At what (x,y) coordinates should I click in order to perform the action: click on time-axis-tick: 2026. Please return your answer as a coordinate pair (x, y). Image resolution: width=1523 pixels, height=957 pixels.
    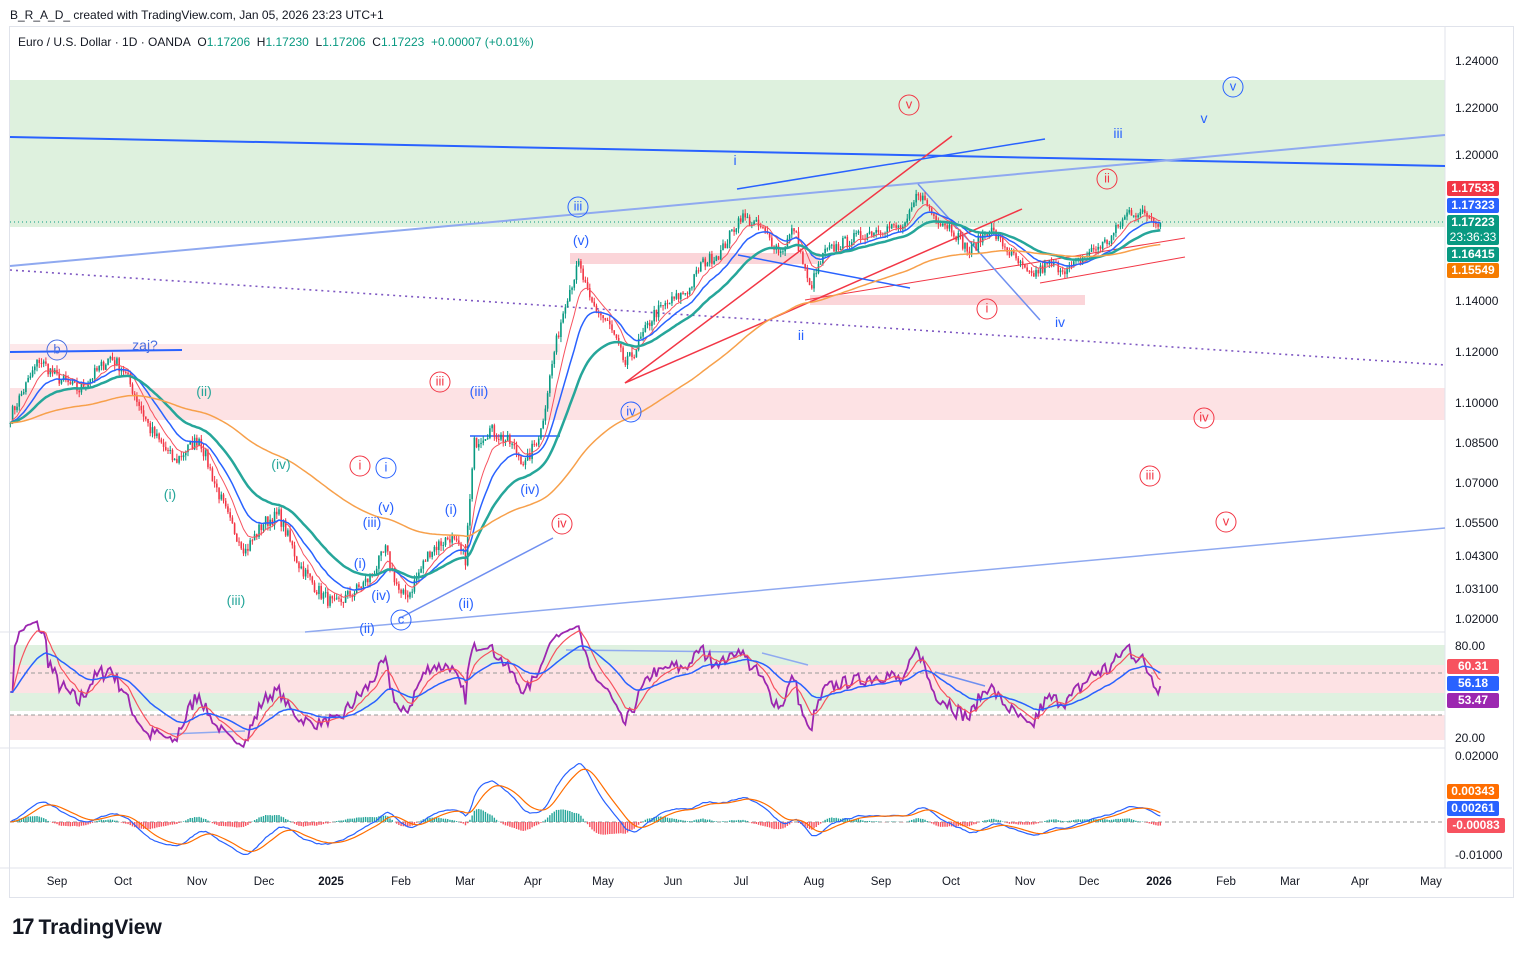
    Looking at the image, I should click on (1159, 882).